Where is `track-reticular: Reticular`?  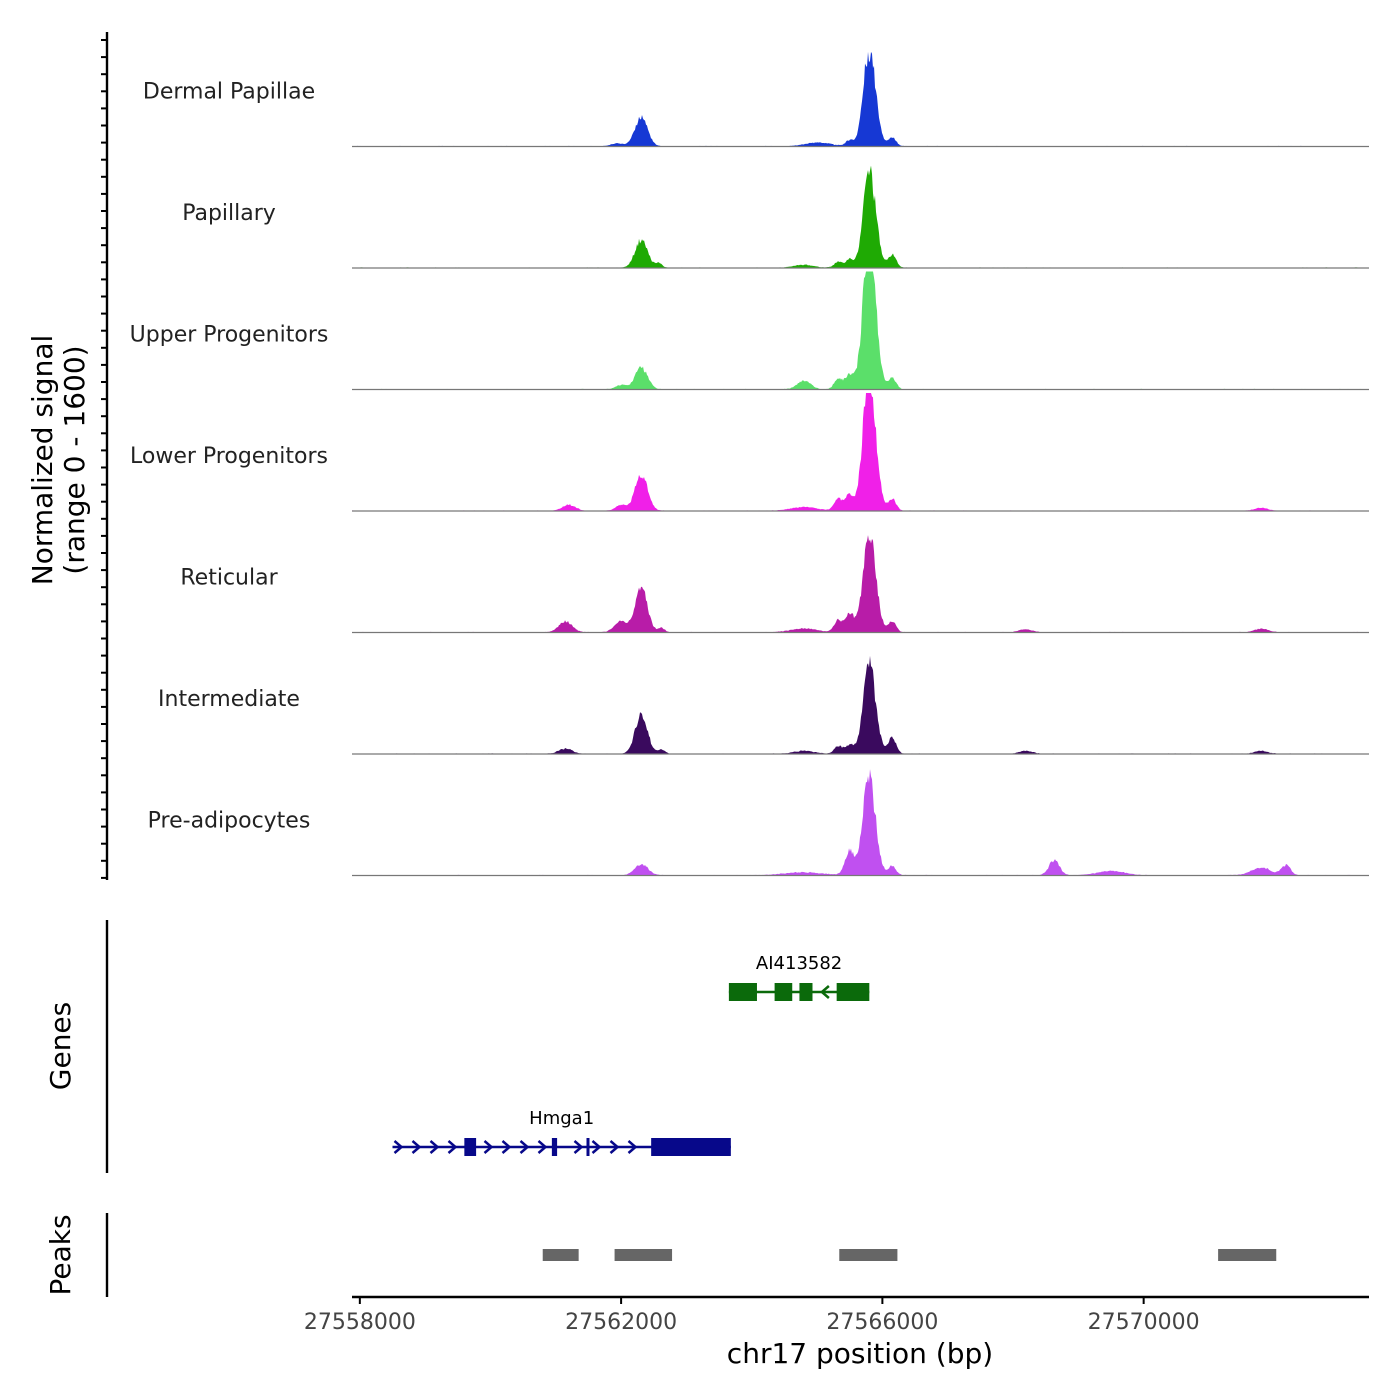
track-reticular: Reticular is located at coordinates (774, 584).